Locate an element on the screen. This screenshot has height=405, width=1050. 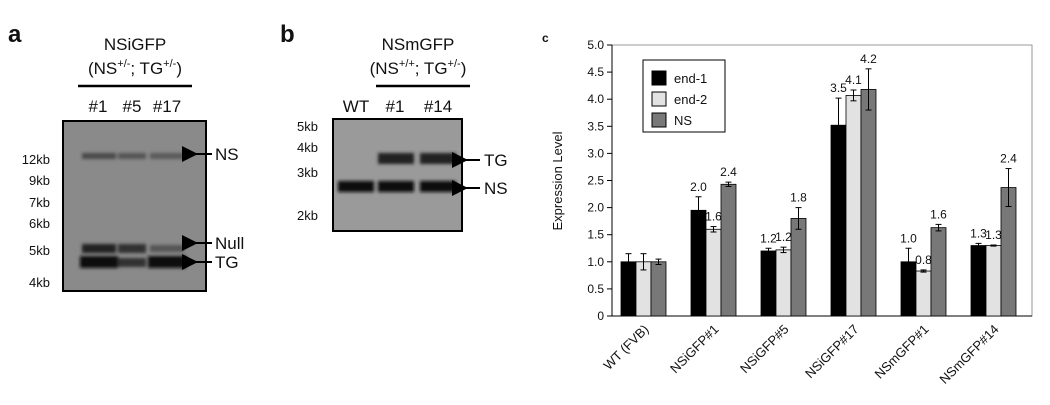
legend-label: end-1 is located at coordinates (690, 78).